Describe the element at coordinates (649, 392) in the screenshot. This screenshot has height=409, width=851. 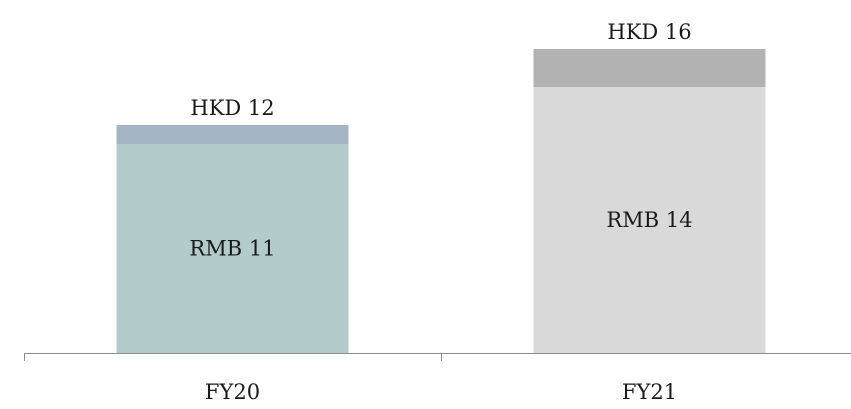
I see `x-tick-label-fy21: FY21` at that location.